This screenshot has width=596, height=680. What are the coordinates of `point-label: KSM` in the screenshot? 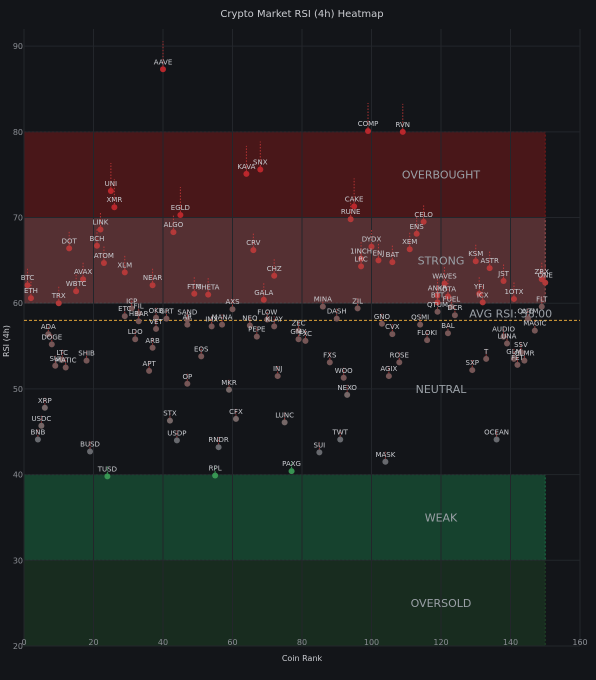 It's located at (475, 254).